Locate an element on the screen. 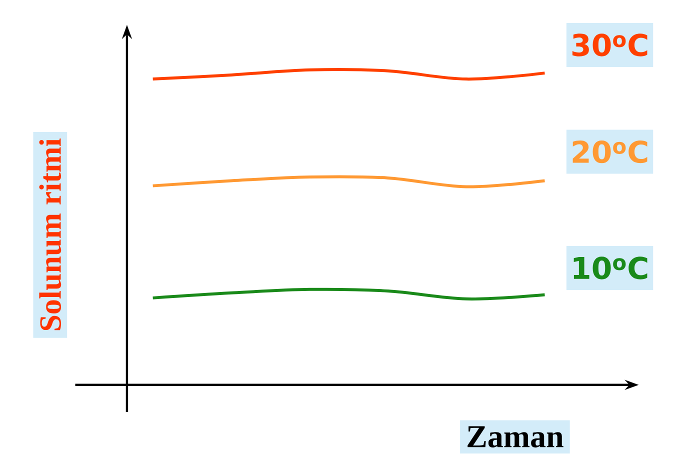 This screenshot has height=457, width=696. series-label: 30$^{o}$C is located at coordinates (610, 45).